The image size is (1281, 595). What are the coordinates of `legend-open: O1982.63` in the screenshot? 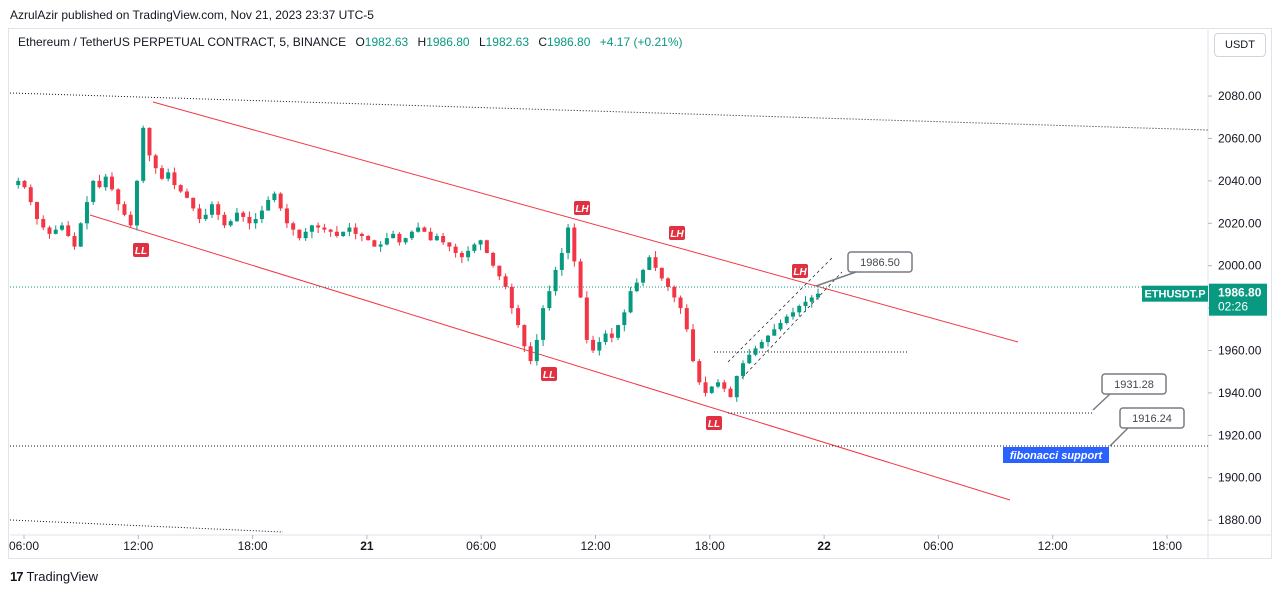 It's located at (382, 42).